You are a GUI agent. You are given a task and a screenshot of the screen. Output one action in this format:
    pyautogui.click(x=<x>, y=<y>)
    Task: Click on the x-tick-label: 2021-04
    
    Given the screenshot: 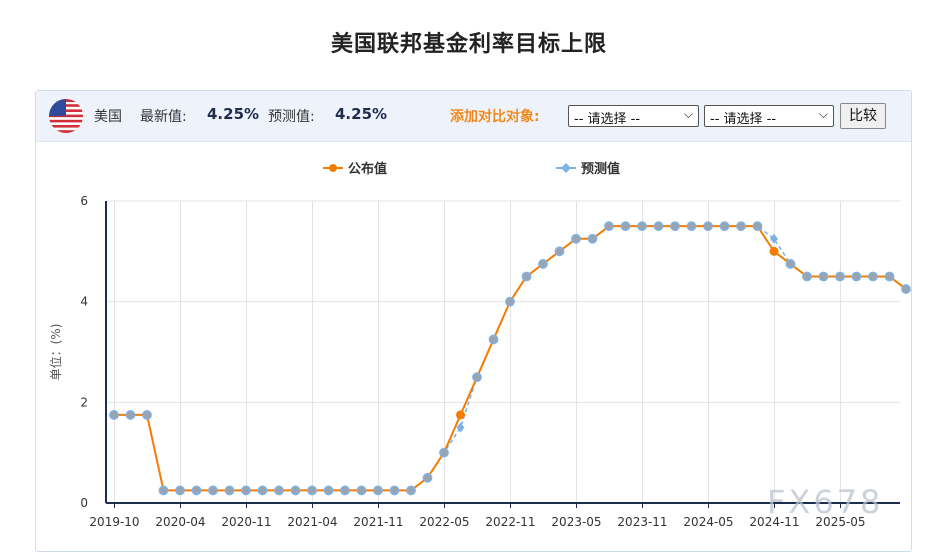 What is the action you would take?
    pyautogui.click(x=312, y=522)
    